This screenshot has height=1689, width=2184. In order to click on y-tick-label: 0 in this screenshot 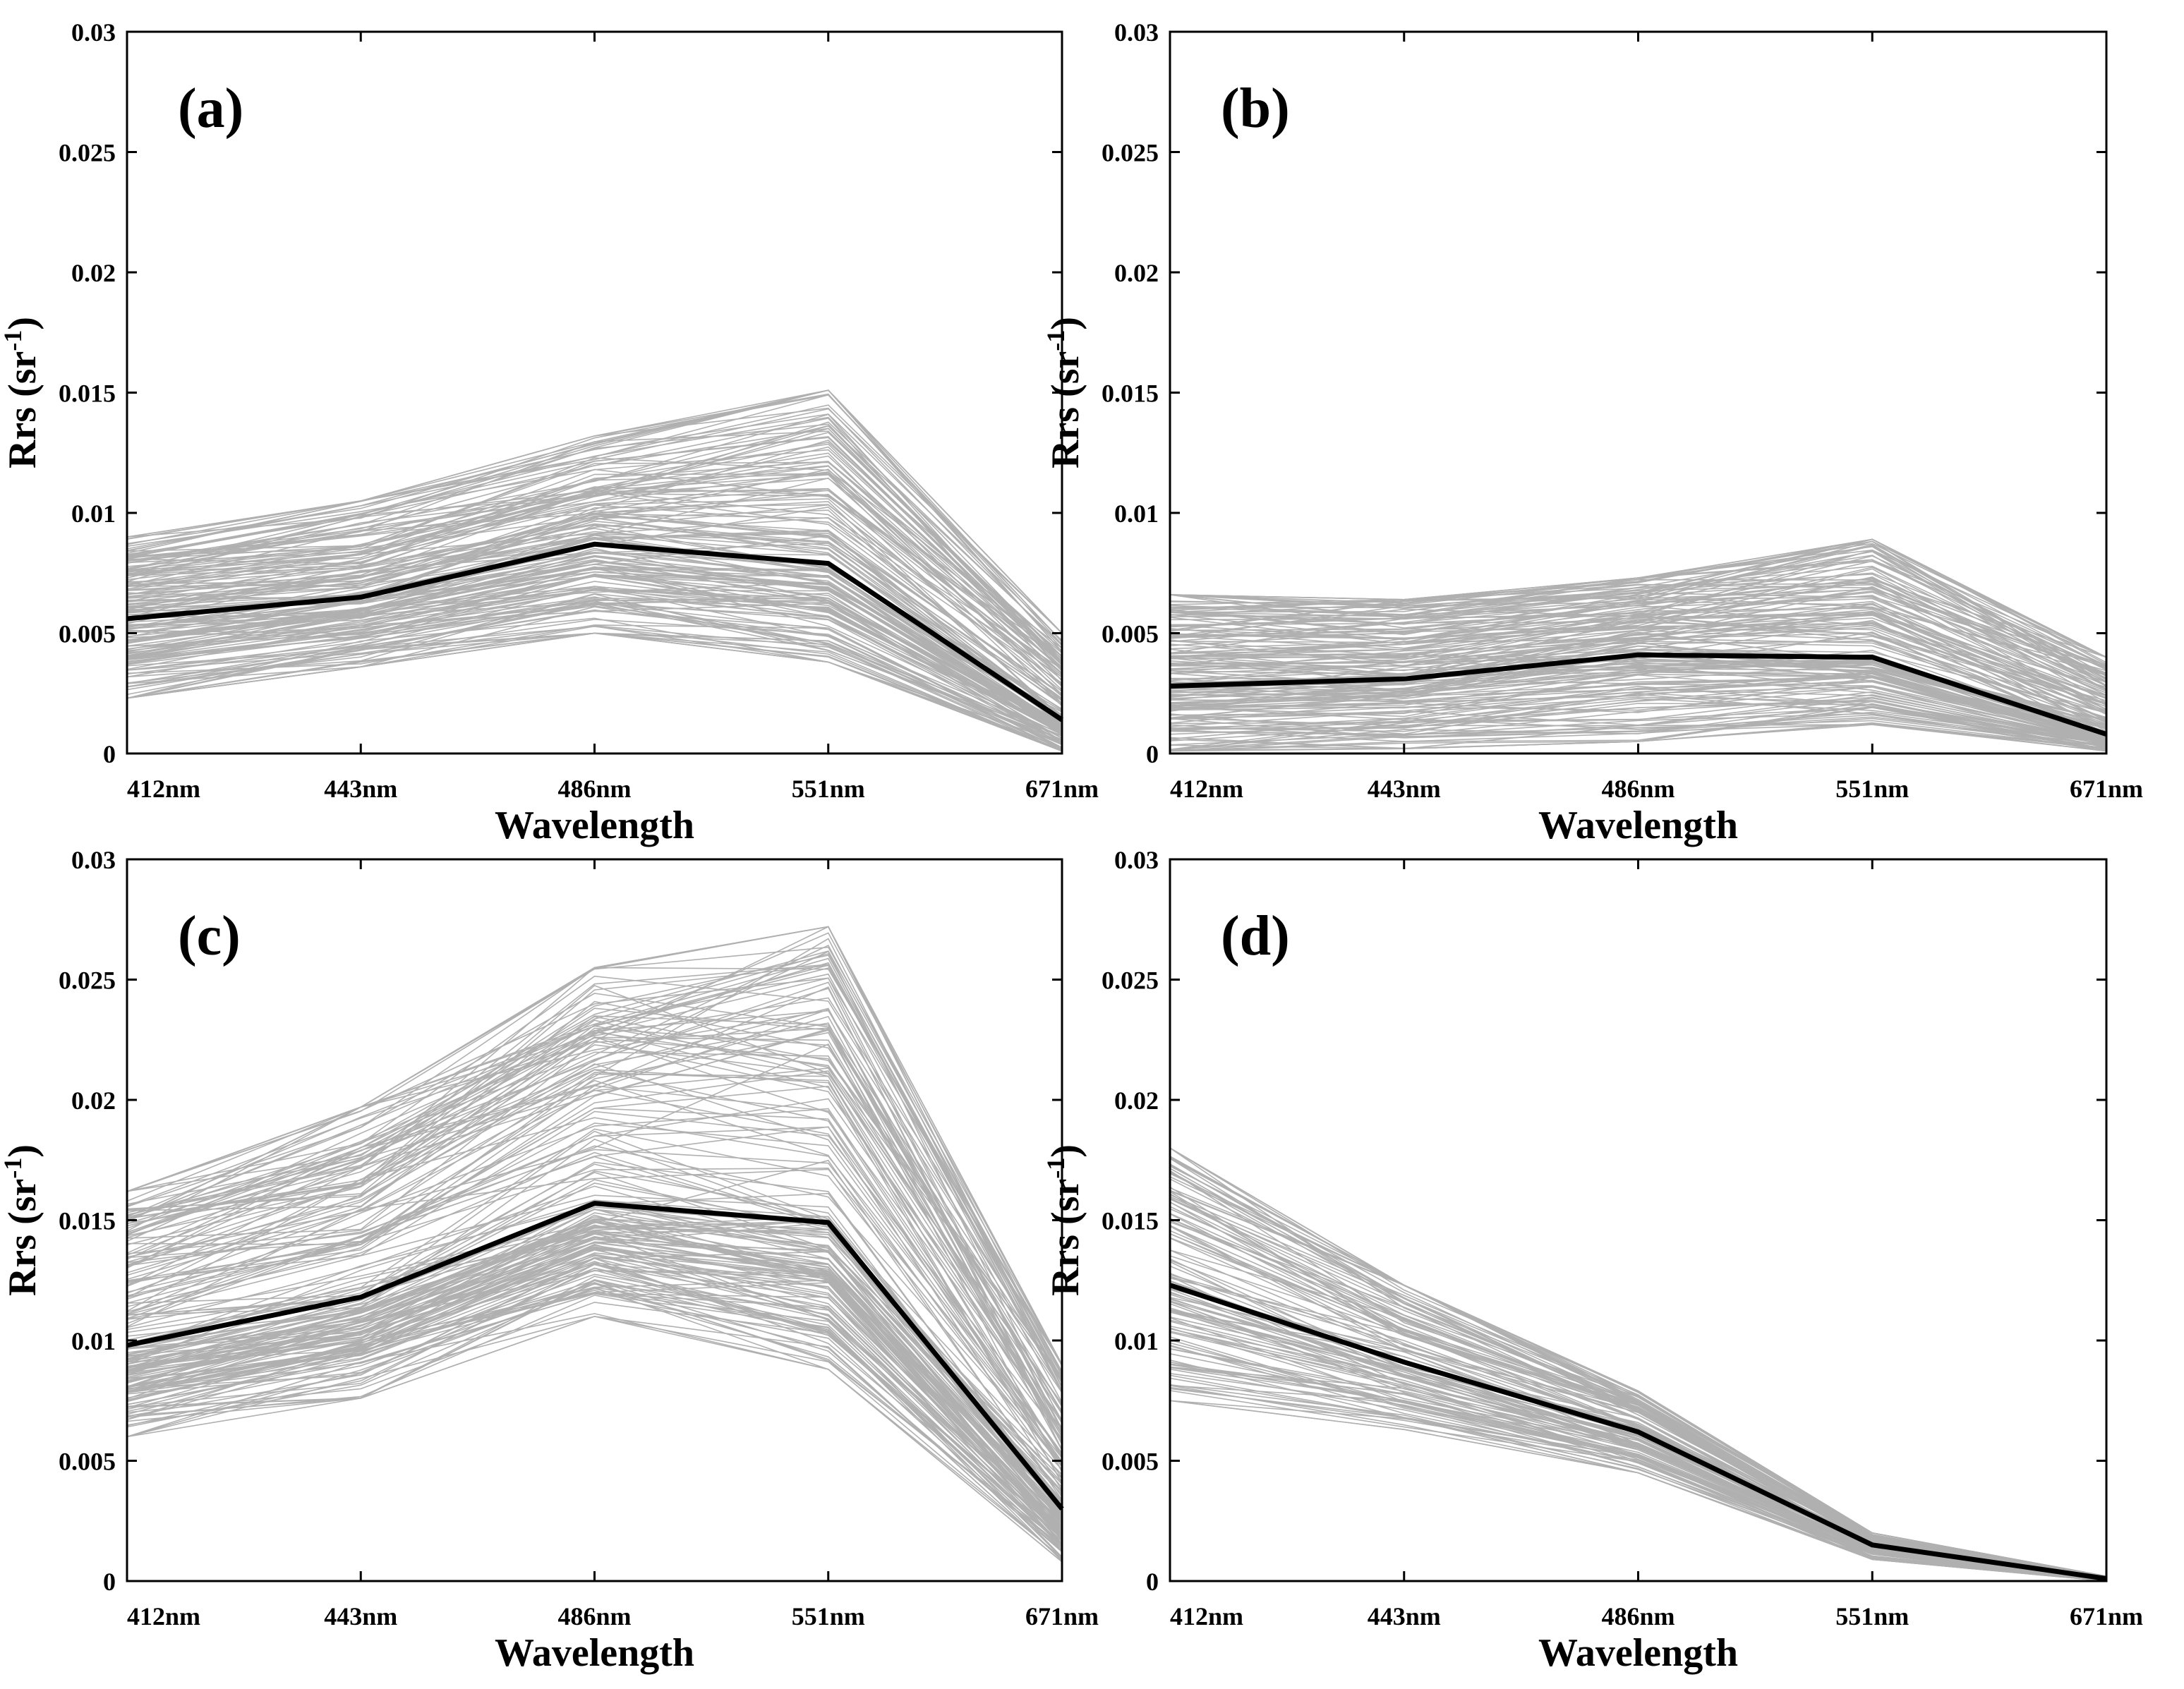, I will do `click(109, 754)`.